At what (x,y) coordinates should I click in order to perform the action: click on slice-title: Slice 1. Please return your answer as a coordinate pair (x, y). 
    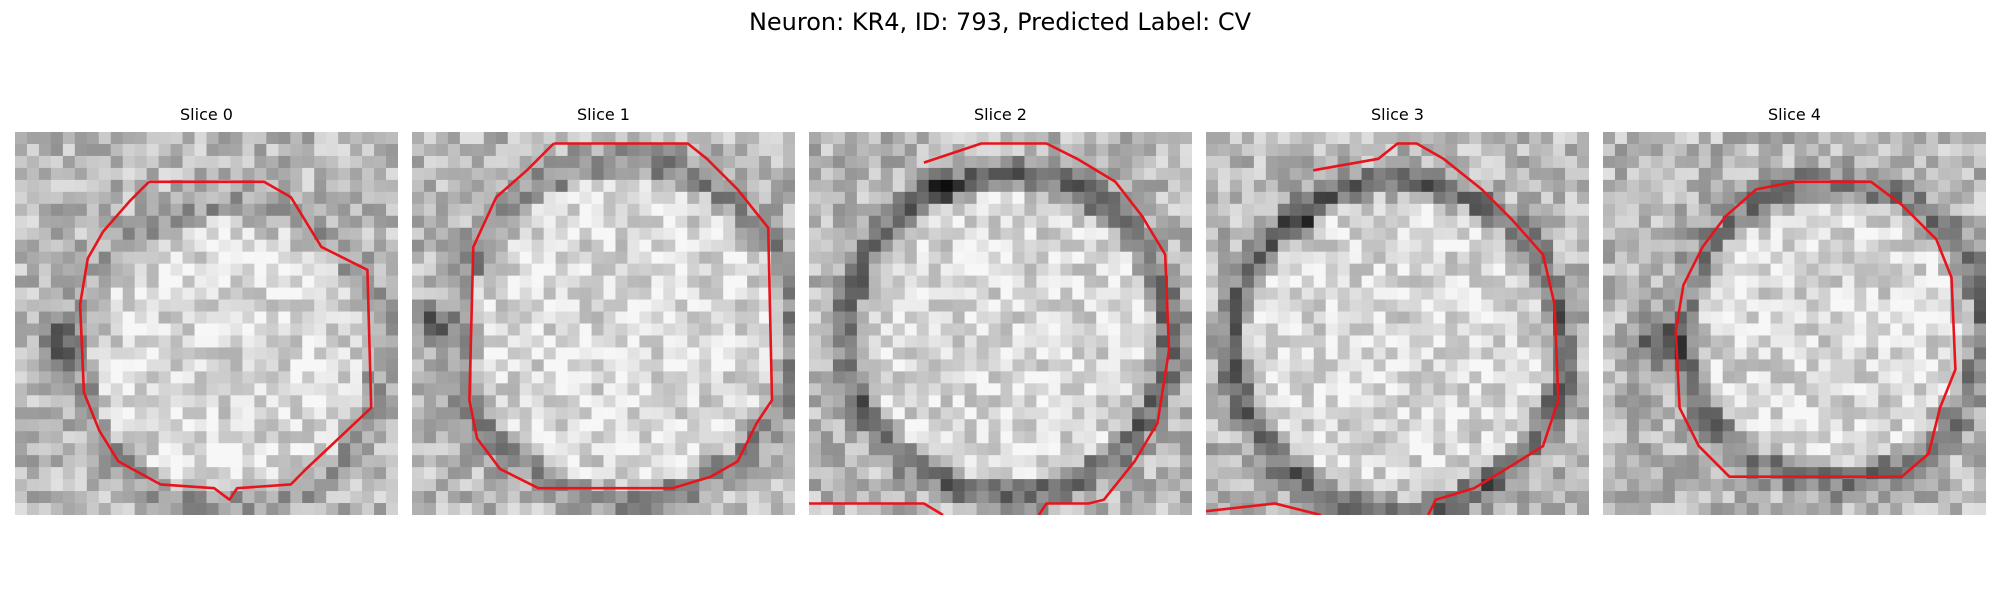
    Looking at the image, I should click on (603, 114).